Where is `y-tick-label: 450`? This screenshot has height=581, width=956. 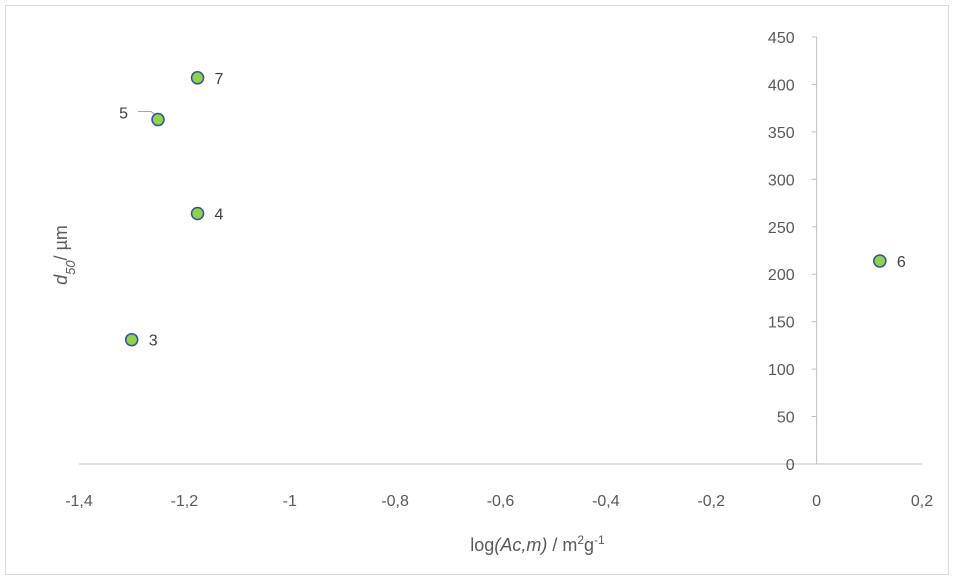
y-tick-label: 450 is located at coordinates (781, 38).